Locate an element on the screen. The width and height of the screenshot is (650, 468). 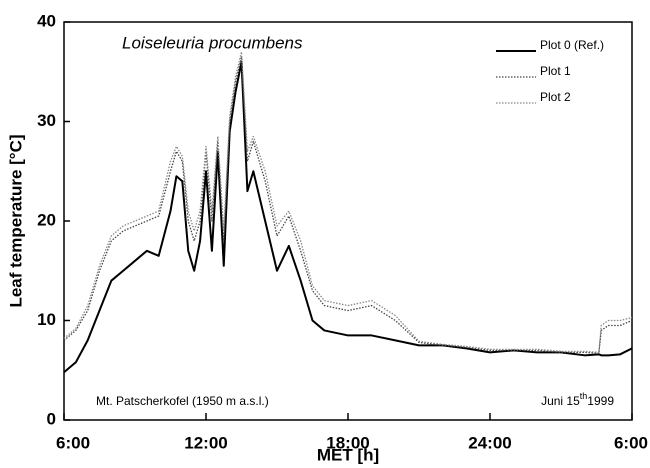
y-axis-title: Leaf temperature [°C] is located at coordinates (15, 220).